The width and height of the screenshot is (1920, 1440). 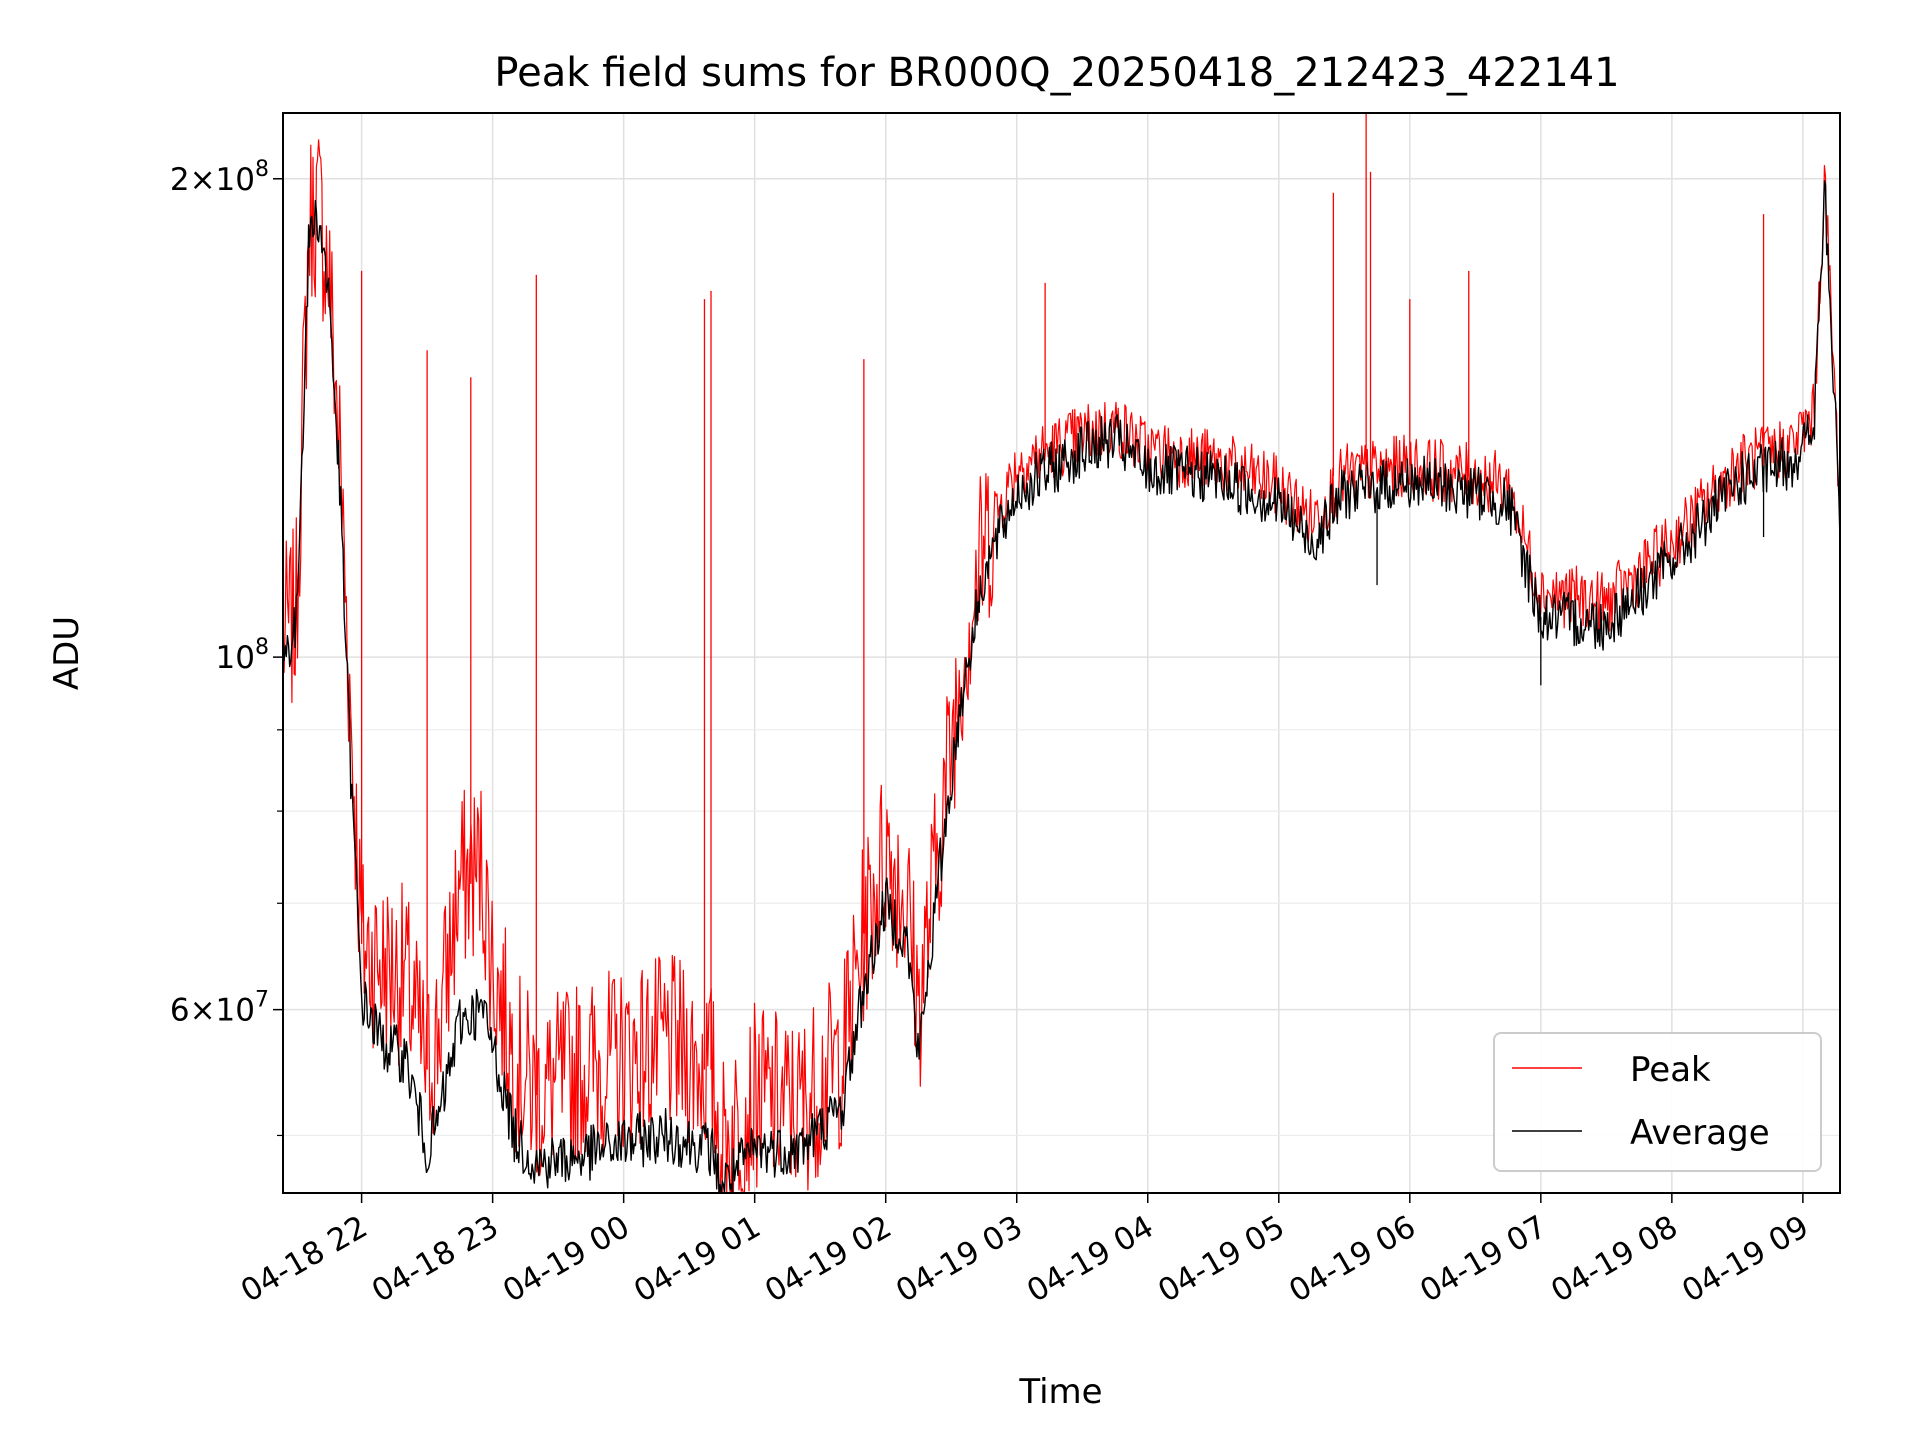 What do you see at coordinates (1700, 1133) in the screenshot?
I see `legend-label-average: Average` at bounding box center [1700, 1133].